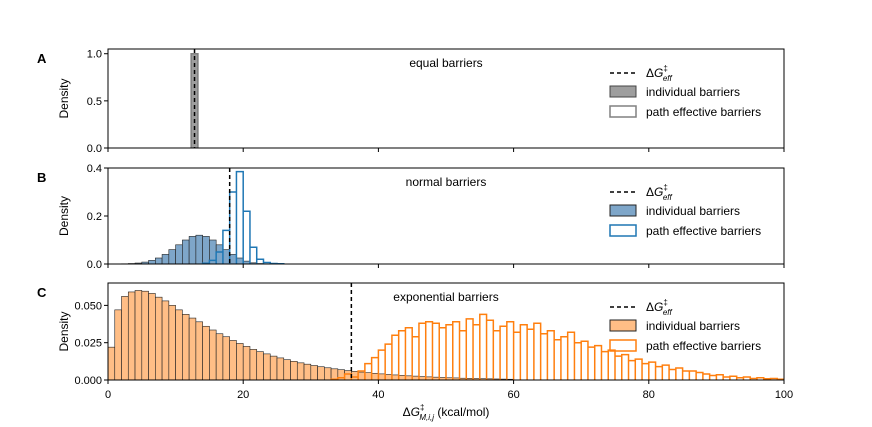  I want to click on legend-g: G, so click(658, 192).